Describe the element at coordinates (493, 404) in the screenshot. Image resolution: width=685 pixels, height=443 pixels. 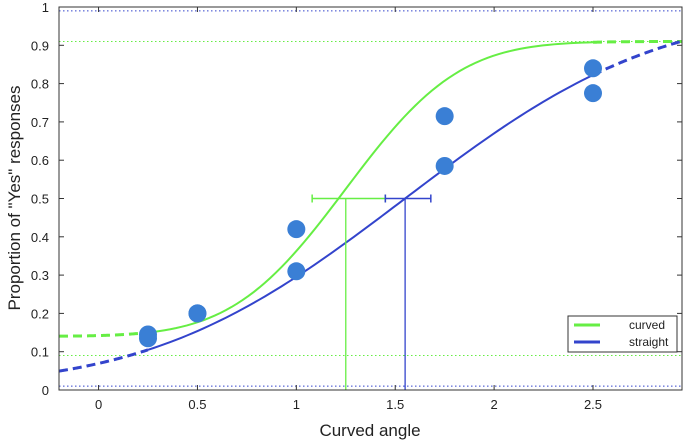
I see `x-tick-label: 2` at that location.